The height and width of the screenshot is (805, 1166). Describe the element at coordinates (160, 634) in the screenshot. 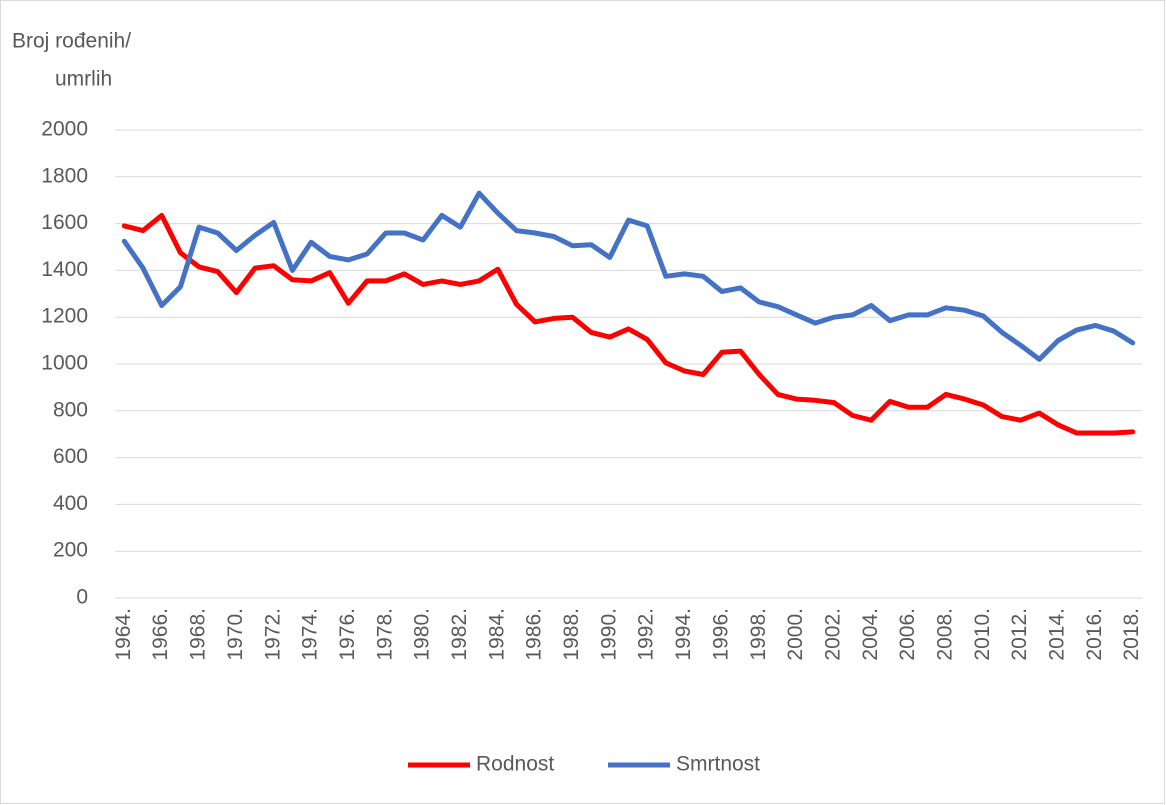

I see `x-tick-label: 1966.` at that location.